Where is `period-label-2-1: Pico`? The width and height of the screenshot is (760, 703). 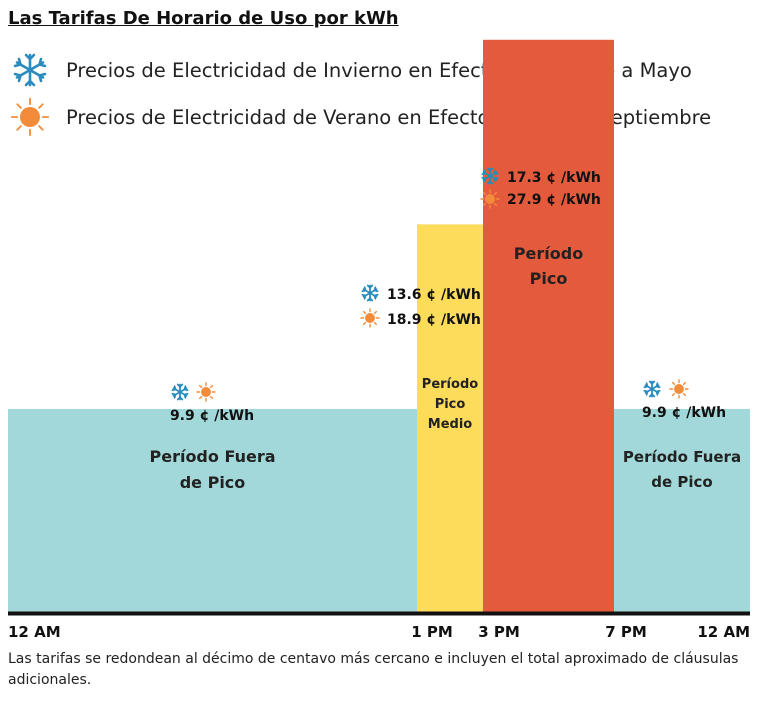 period-label-2-1: Pico is located at coordinates (549, 278).